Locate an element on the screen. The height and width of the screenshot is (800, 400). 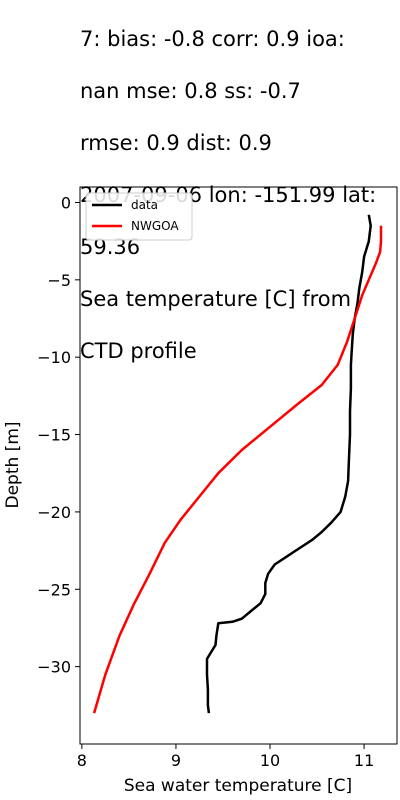
legend: data NWGOA is located at coordinates (139, 216).